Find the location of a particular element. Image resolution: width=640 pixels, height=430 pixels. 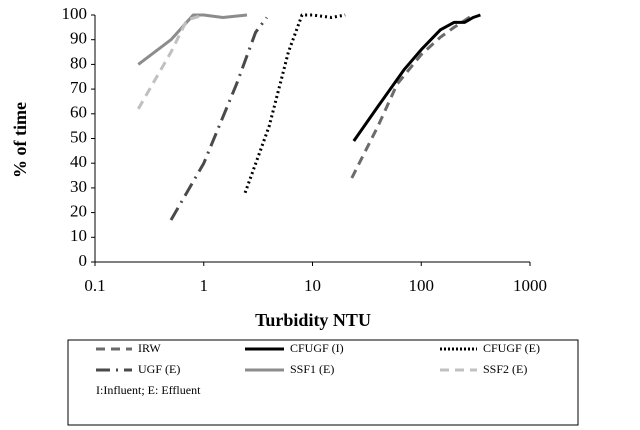

x-tick-label: 100 is located at coordinates (422, 285).